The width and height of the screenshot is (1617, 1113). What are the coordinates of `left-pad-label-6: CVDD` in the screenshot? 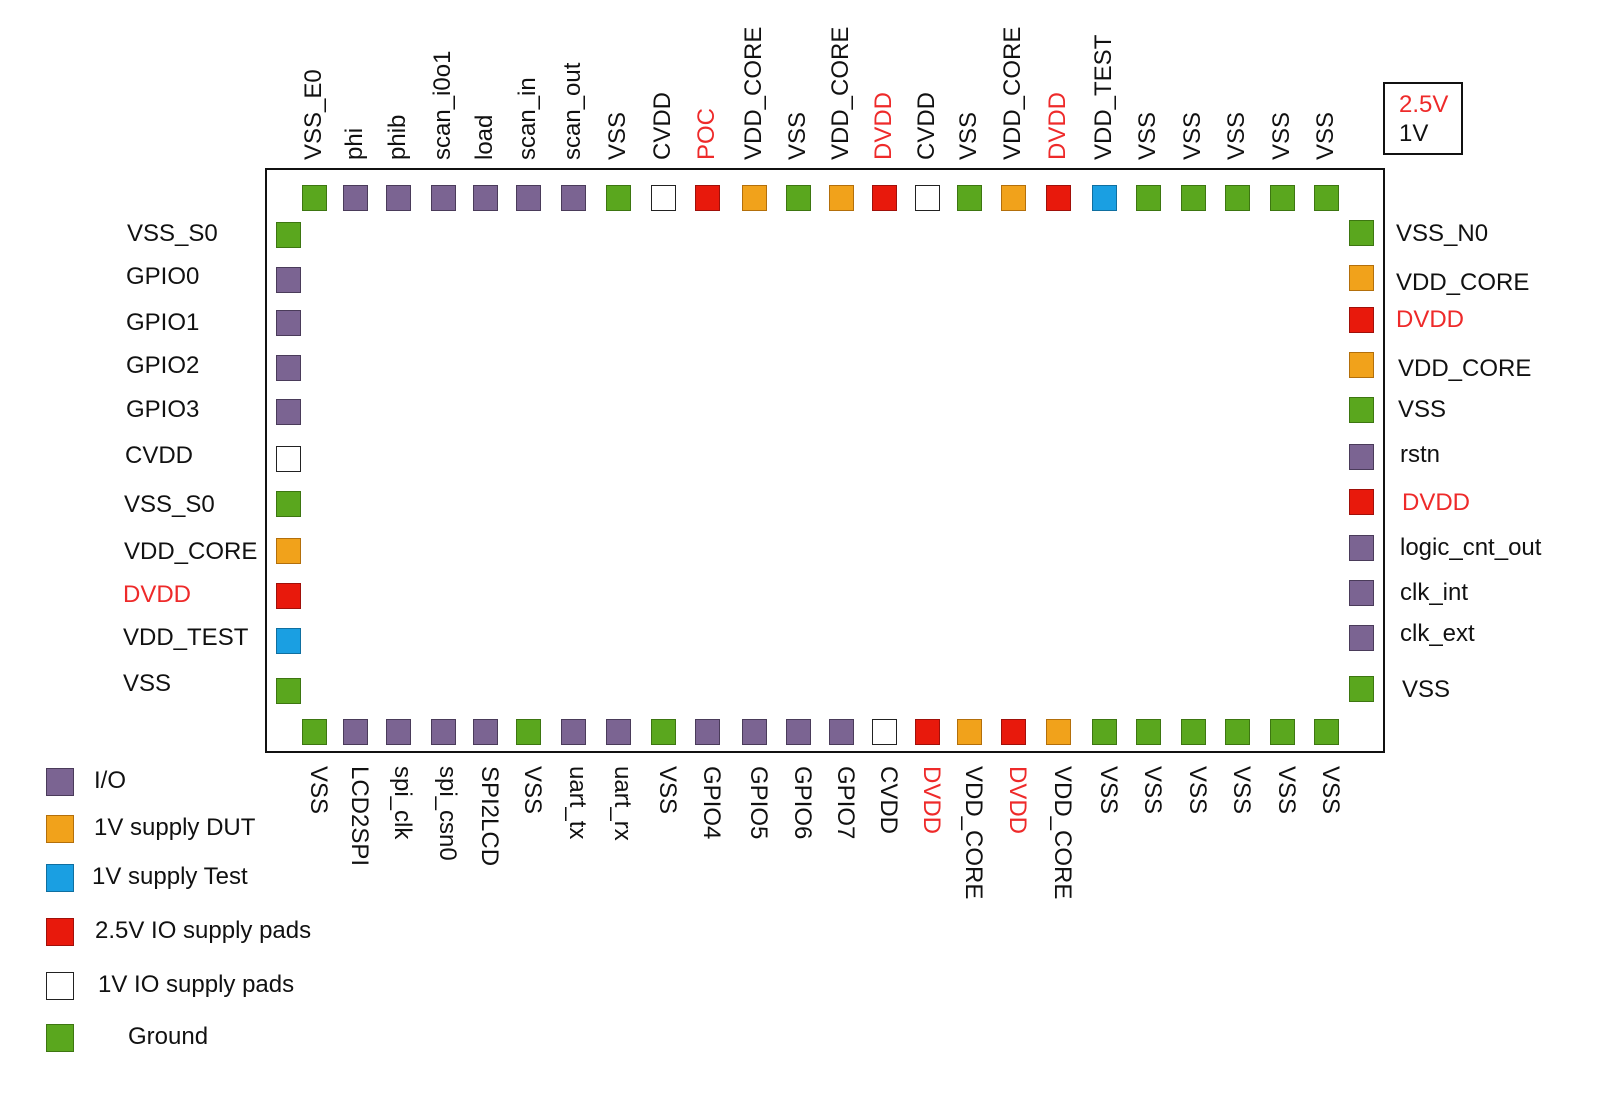 It's located at (159, 455).